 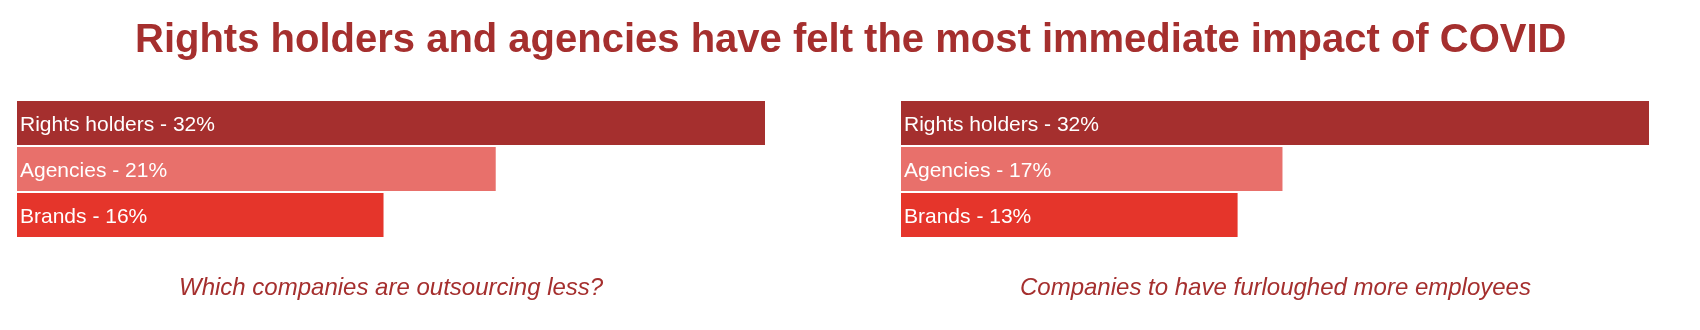 I want to click on text: Rights holders and agencies have felt the most immediate impact of COVID, so click(x=851, y=38).